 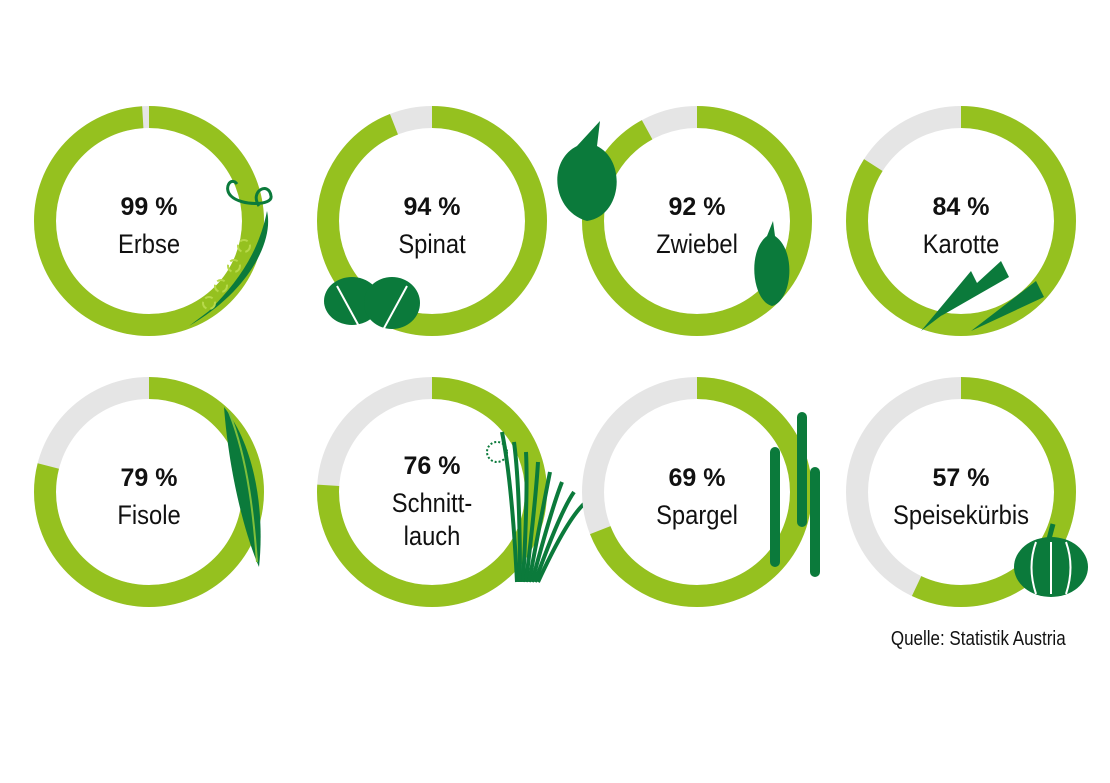 What do you see at coordinates (1051, 560) in the screenshot?
I see `pumpkin-icon` at bounding box center [1051, 560].